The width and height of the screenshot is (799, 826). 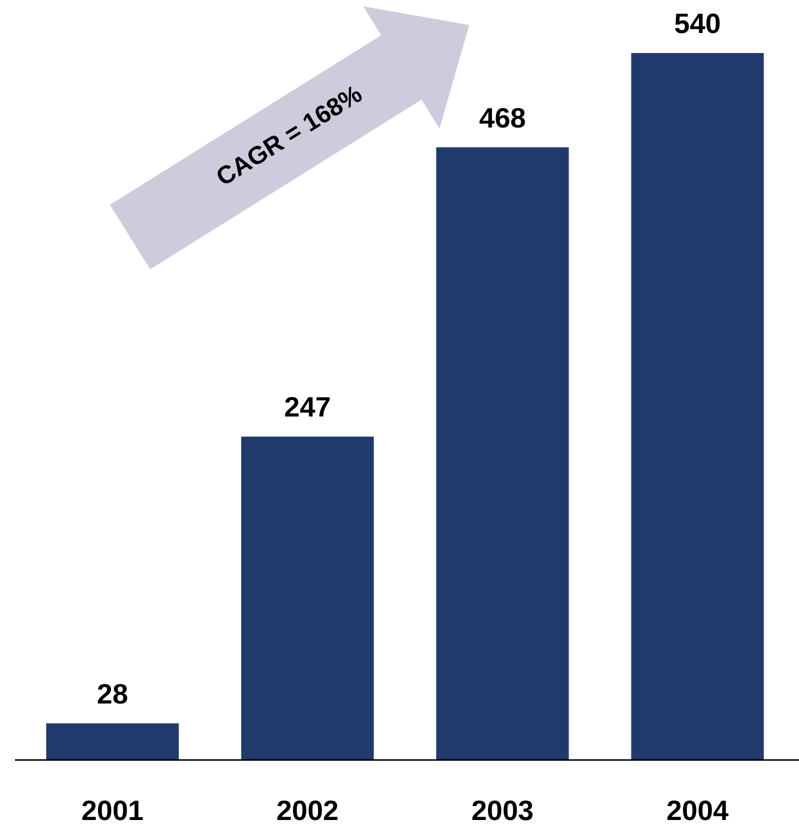 What do you see at coordinates (112, 694) in the screenshot?
I see `data-label: 28` at bounding box center [112, 694].